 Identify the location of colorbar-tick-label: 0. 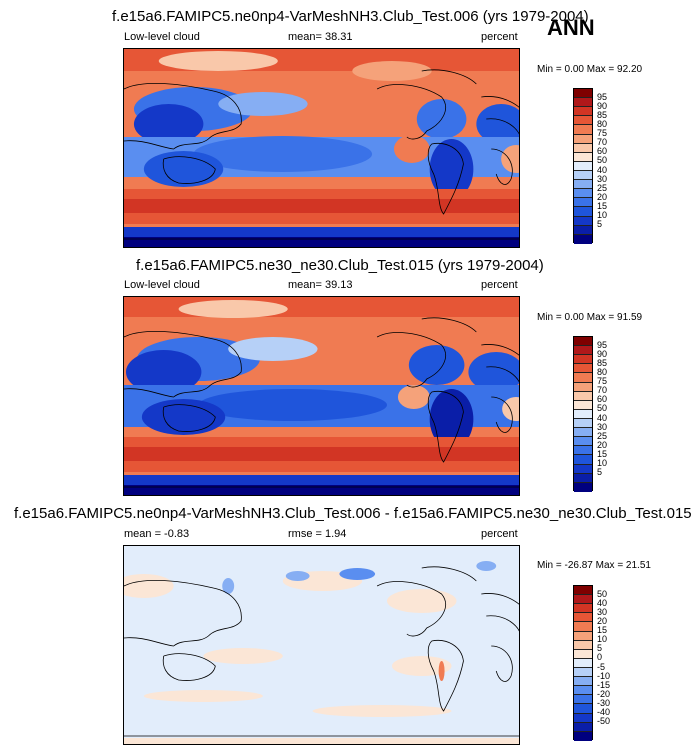
(600, 657).